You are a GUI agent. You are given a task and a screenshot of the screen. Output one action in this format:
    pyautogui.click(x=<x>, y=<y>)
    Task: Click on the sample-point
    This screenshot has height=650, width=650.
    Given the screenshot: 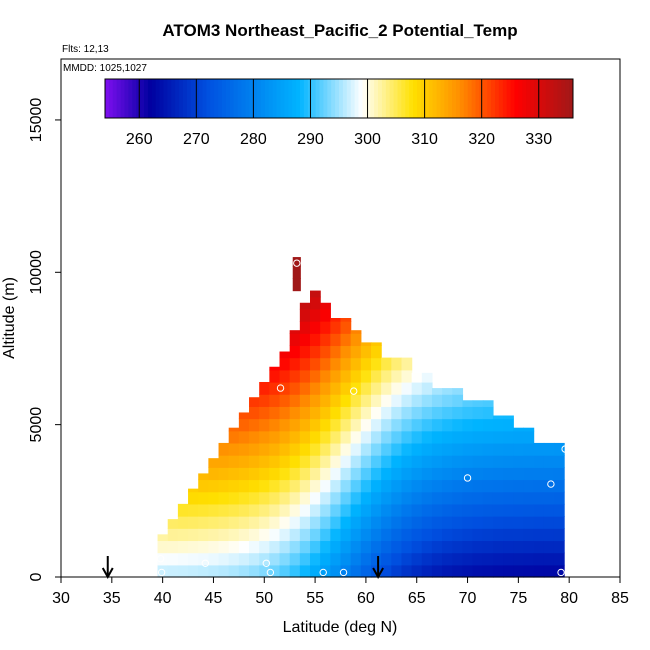 What is the action you would take?
    pyautogui.click(x=266, y=563)
    